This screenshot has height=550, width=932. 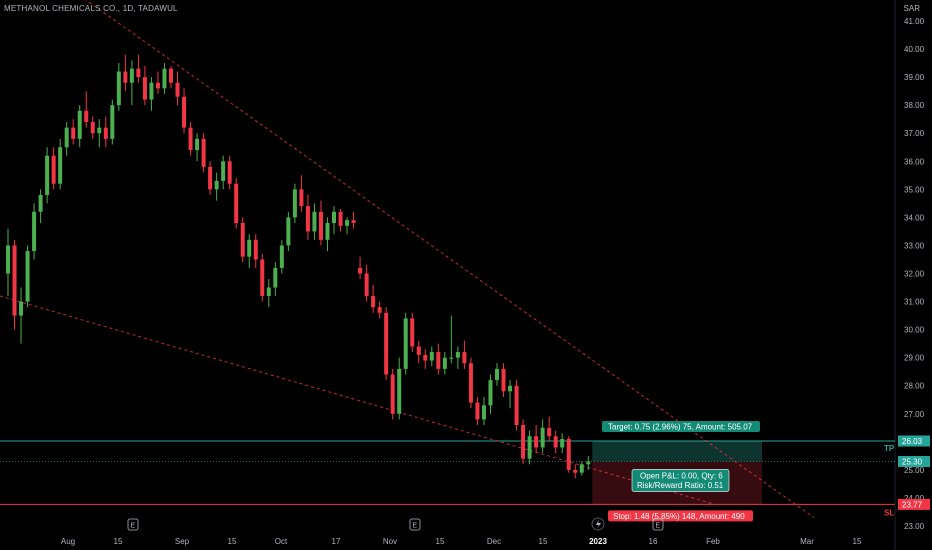 What do you see at coordinates (914, 77) in the screenshot?
I see `y-tick-label: 39.00` at bounding box center [914, 77].